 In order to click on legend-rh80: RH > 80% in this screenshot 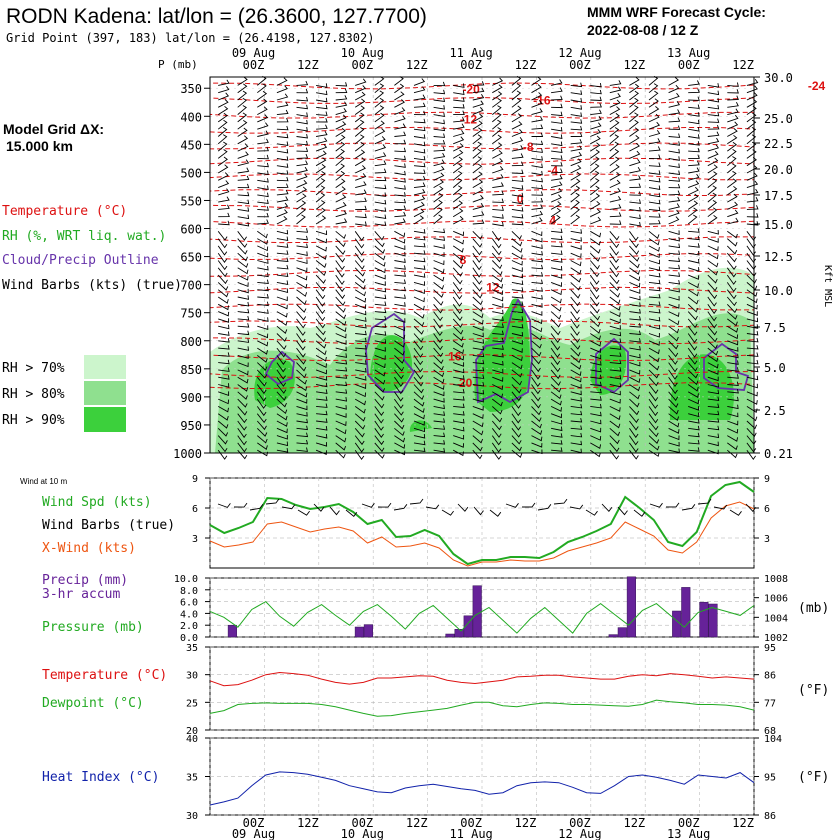, I will do `click(33, 394)`.